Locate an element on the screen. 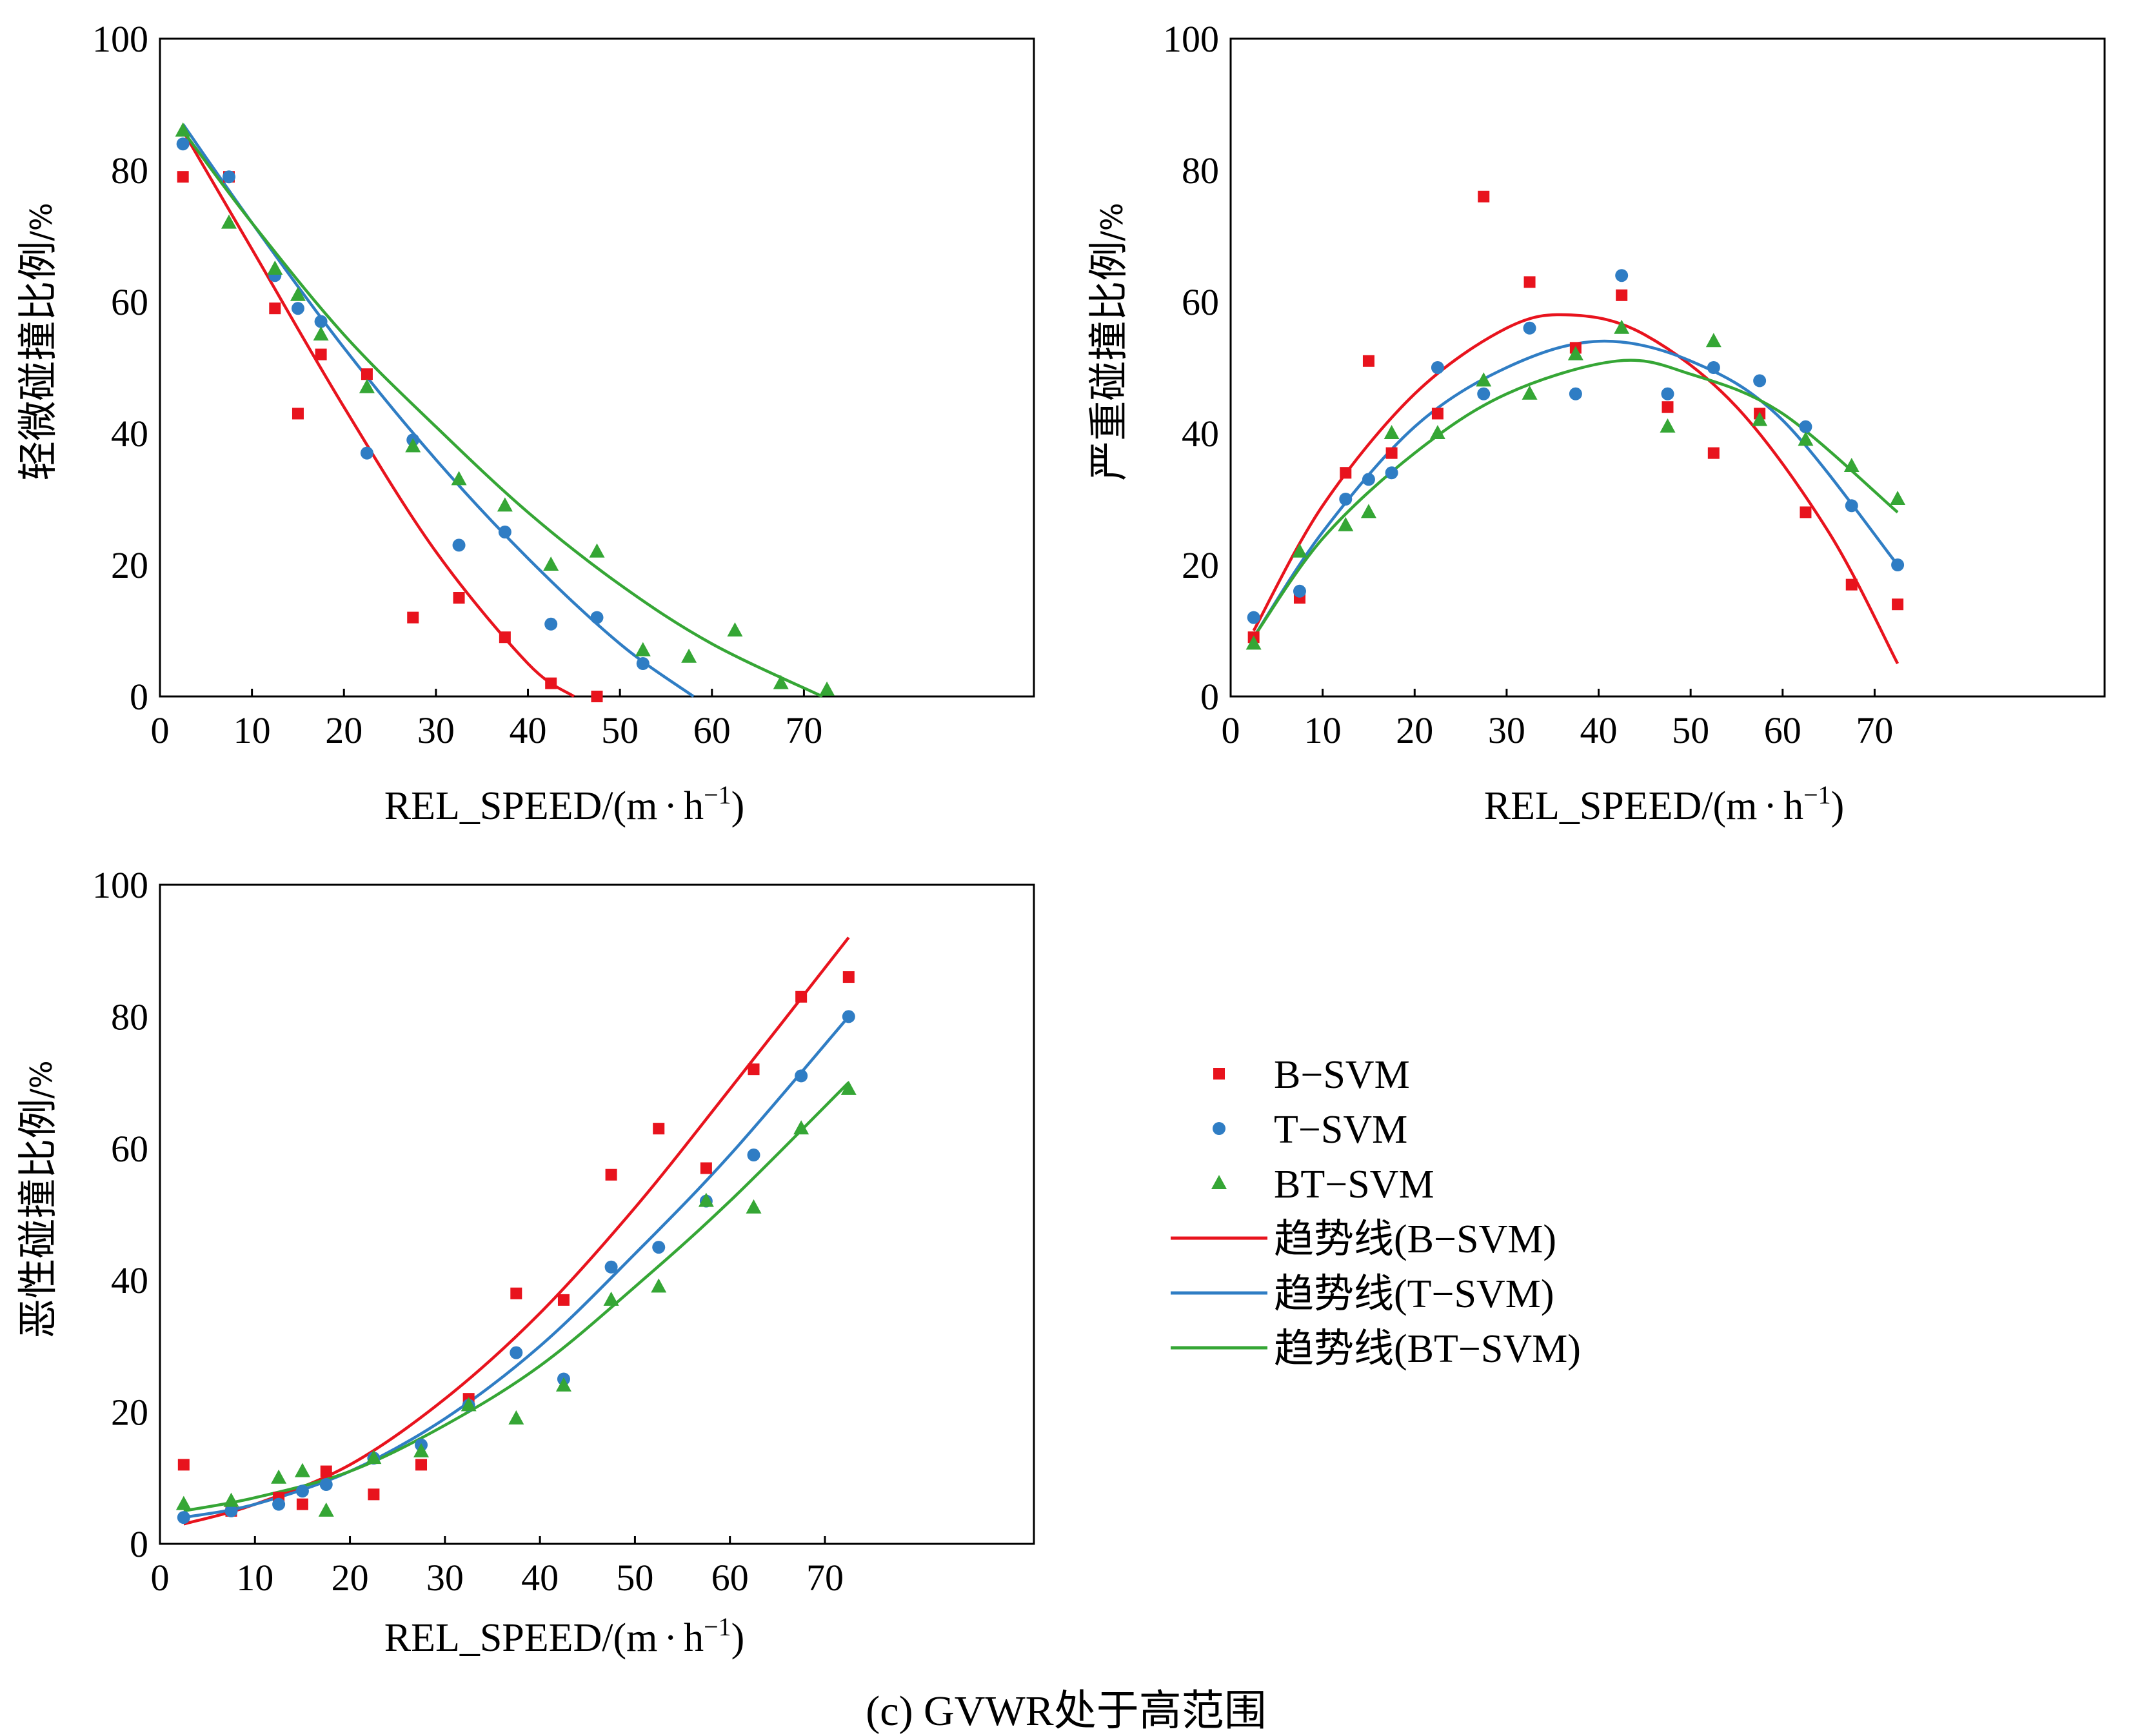 The image size is (2133, 1736). x-tick-label: 0 is located at coordinates (1231, 730).